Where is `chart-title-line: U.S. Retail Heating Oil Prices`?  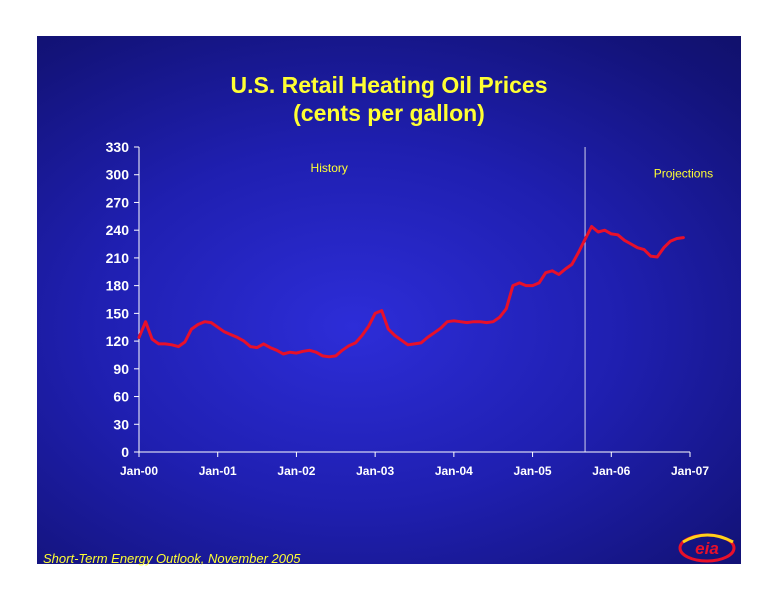 chart-title-line: U.S. Retail Heating Oil Prices is located at coordinates (389, 85).